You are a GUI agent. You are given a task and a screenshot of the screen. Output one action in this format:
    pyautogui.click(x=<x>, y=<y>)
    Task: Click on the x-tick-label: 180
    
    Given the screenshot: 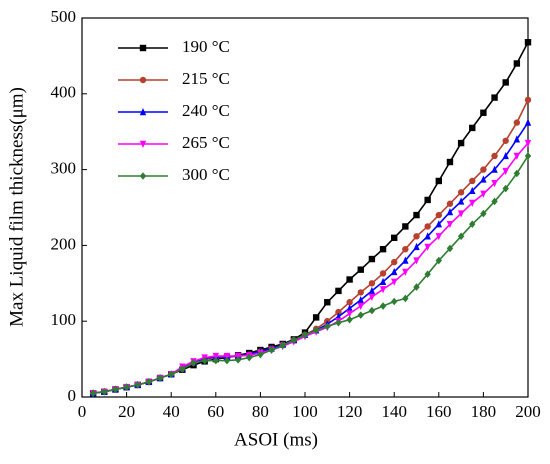 What is the action you would take?
    pyautogui.click(x=484, y=411)
    